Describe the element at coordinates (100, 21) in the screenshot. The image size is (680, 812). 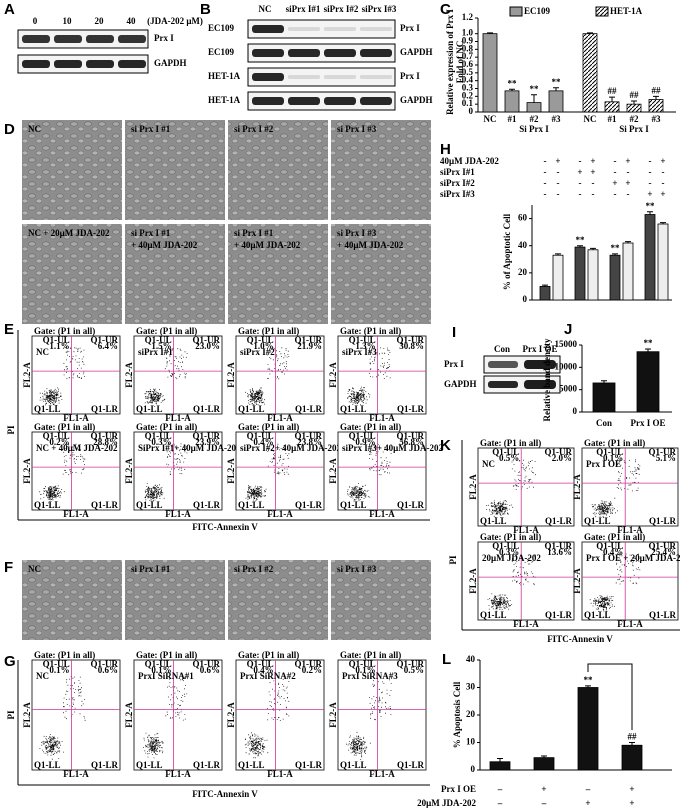
I see `dose-label: 20` at that location.